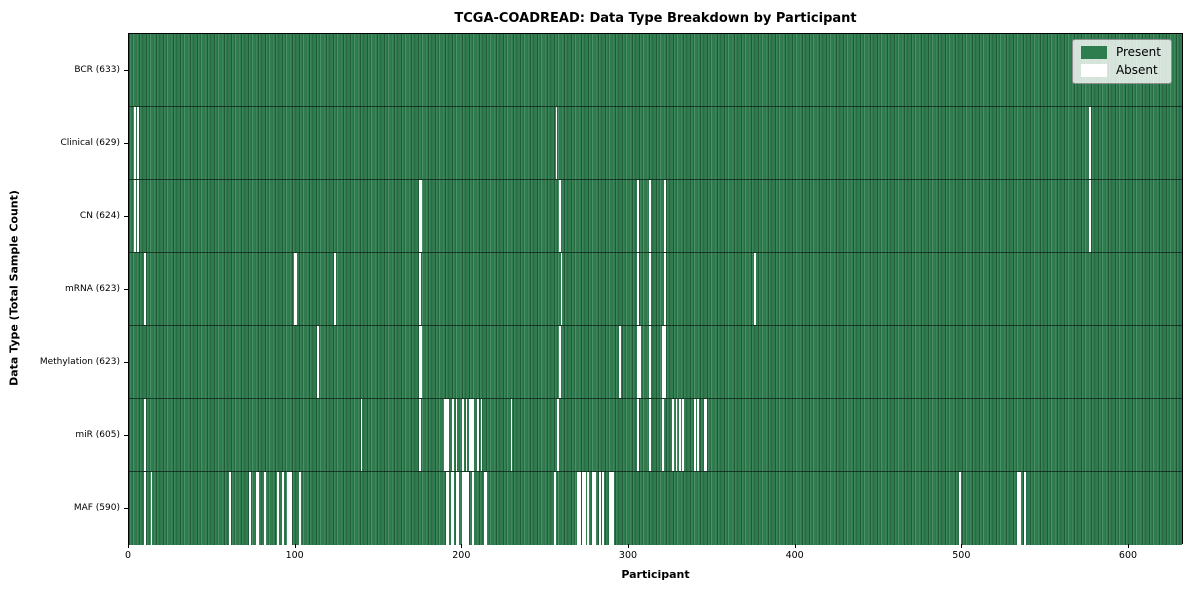 This screenshot has width=1200, height=600. Describe the element at coordinates (1128, 555) in the screenshot. I see `x-tick-label-600: 600` at that location.